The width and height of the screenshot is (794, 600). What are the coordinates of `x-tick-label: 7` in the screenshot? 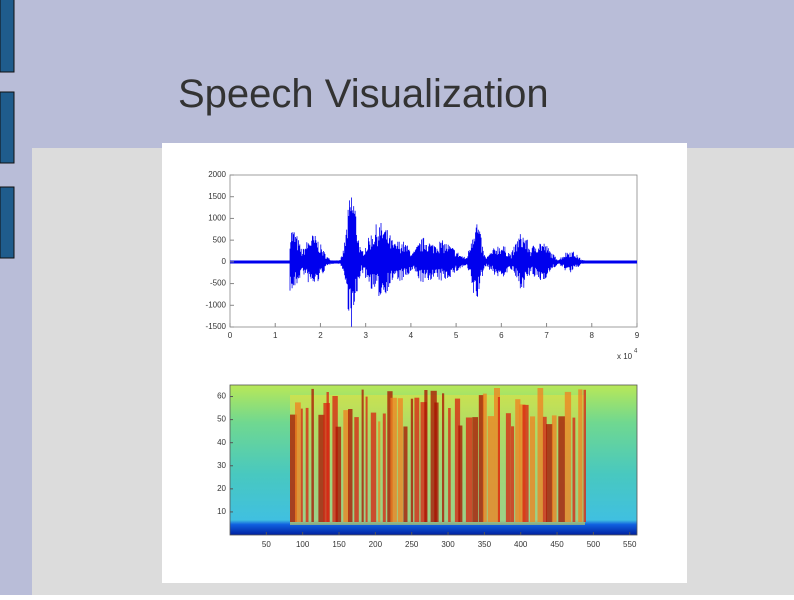 It's located at (546, 335).